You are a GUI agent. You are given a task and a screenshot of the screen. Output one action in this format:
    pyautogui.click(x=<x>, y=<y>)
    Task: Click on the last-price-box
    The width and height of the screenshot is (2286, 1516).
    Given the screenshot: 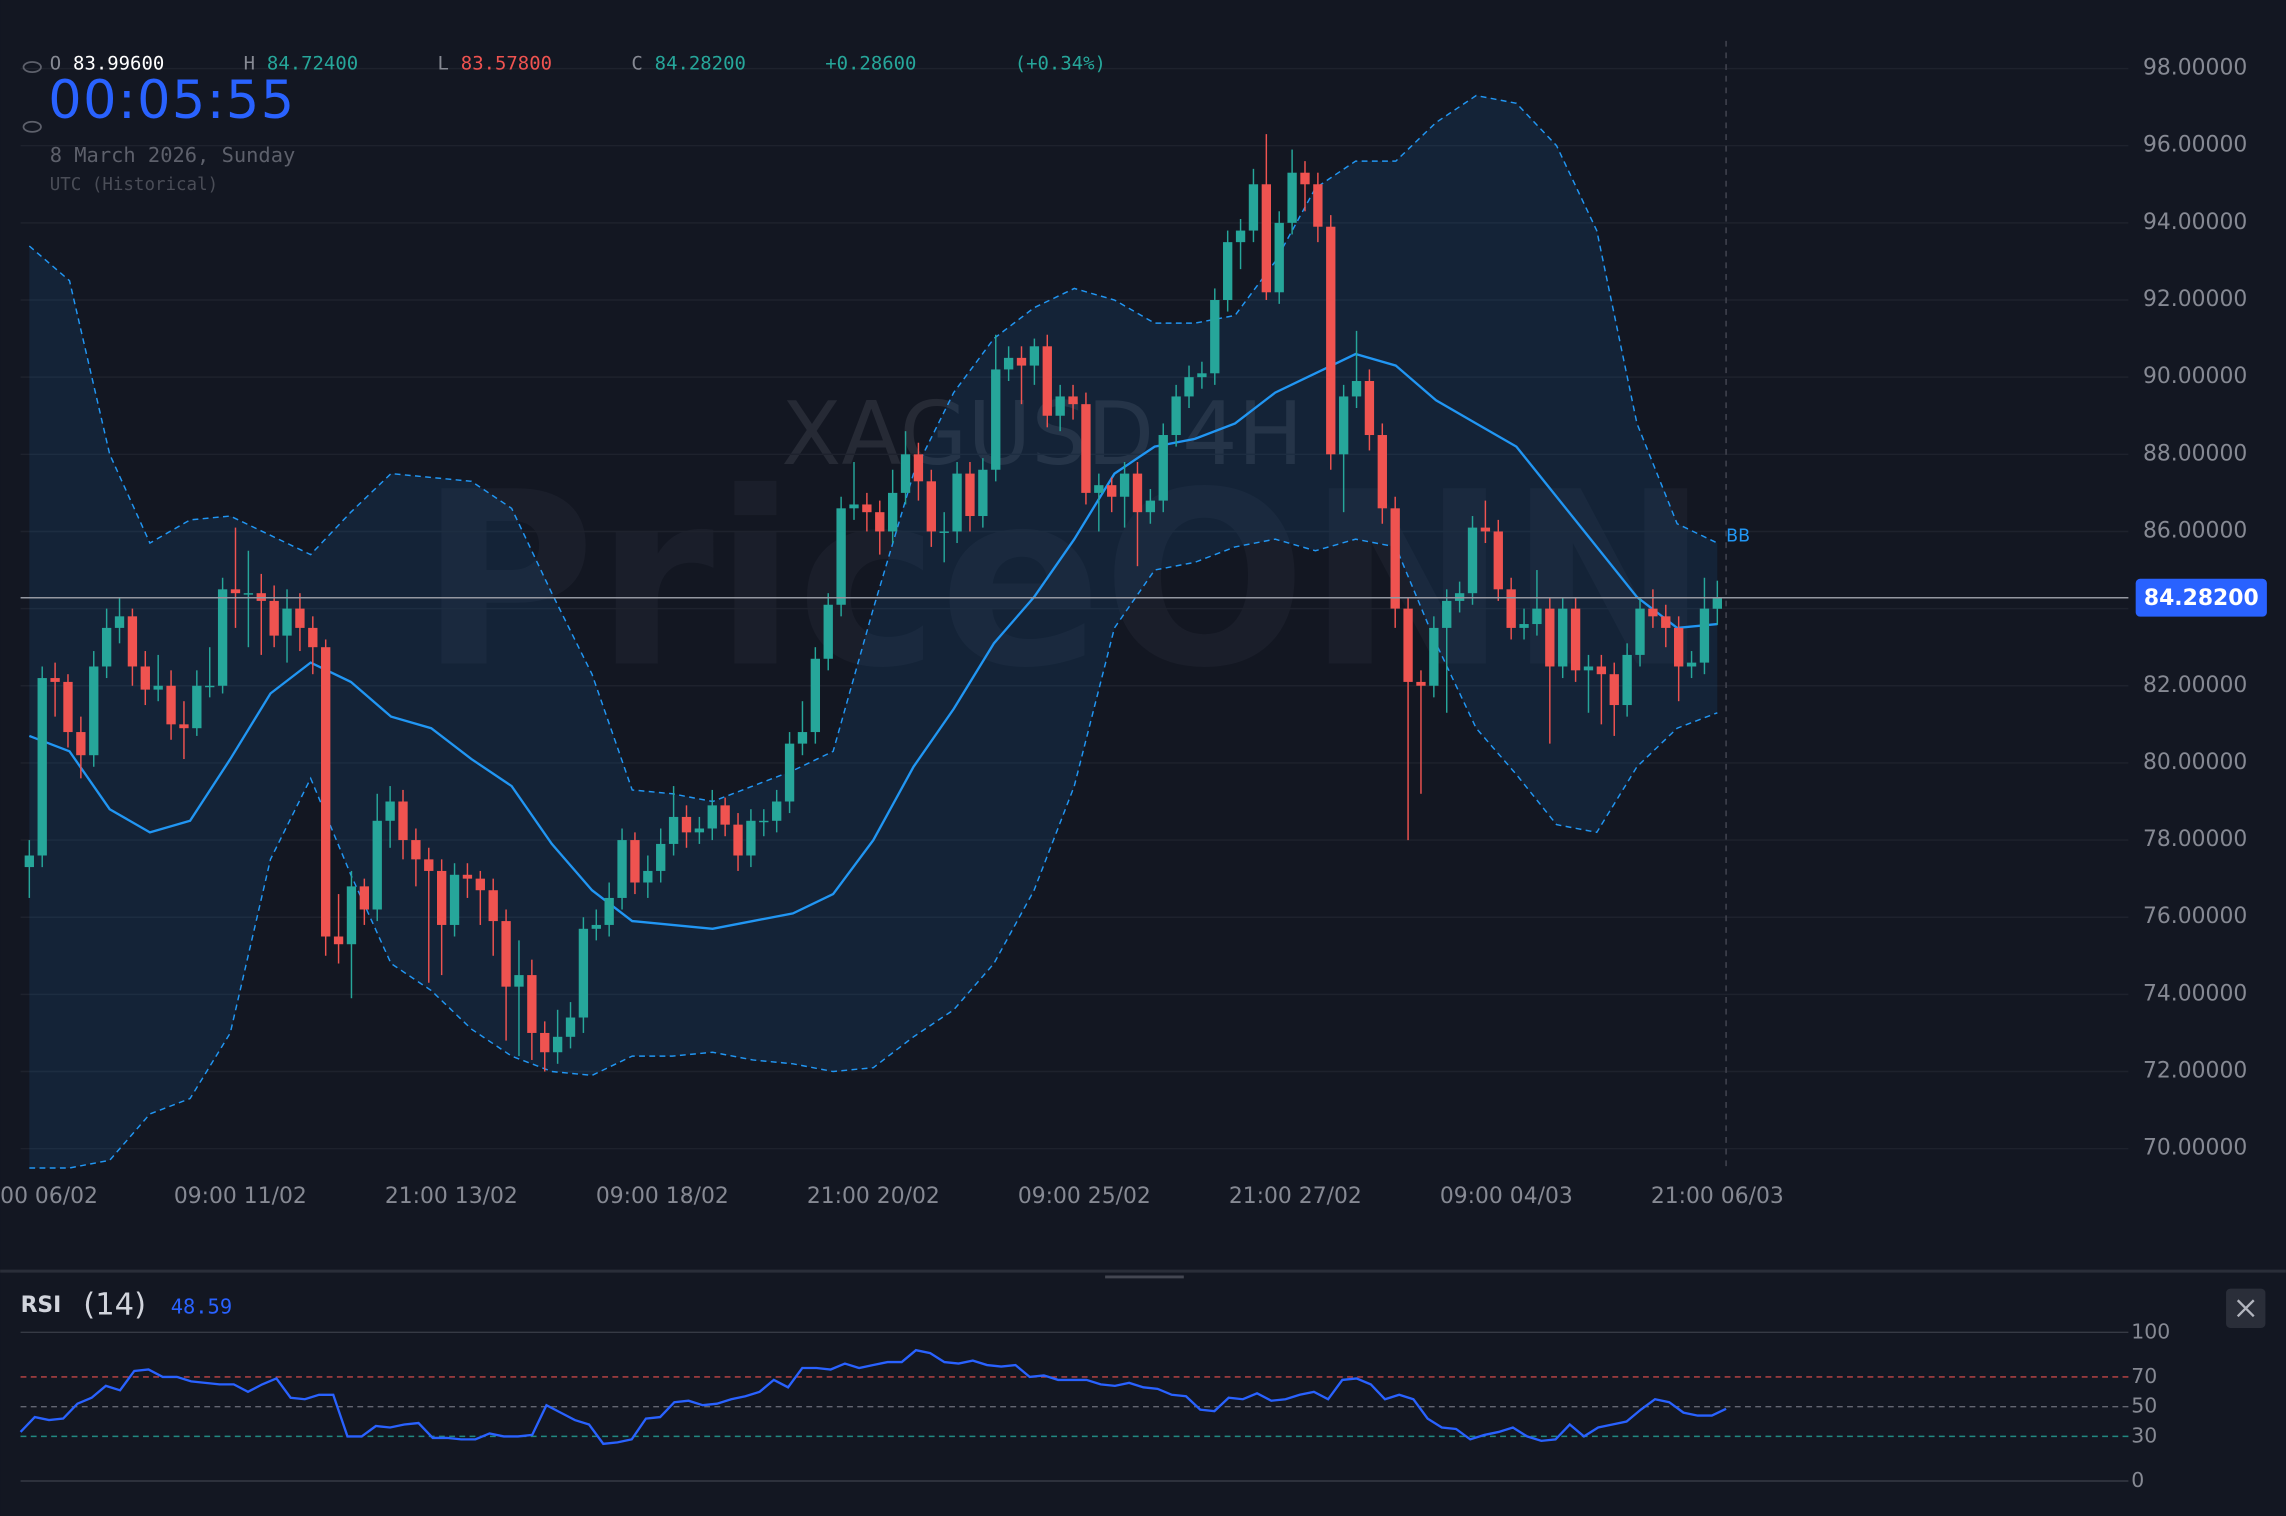 What is the action you would take?
    pyautogui.click(x=2201, y=597)
    